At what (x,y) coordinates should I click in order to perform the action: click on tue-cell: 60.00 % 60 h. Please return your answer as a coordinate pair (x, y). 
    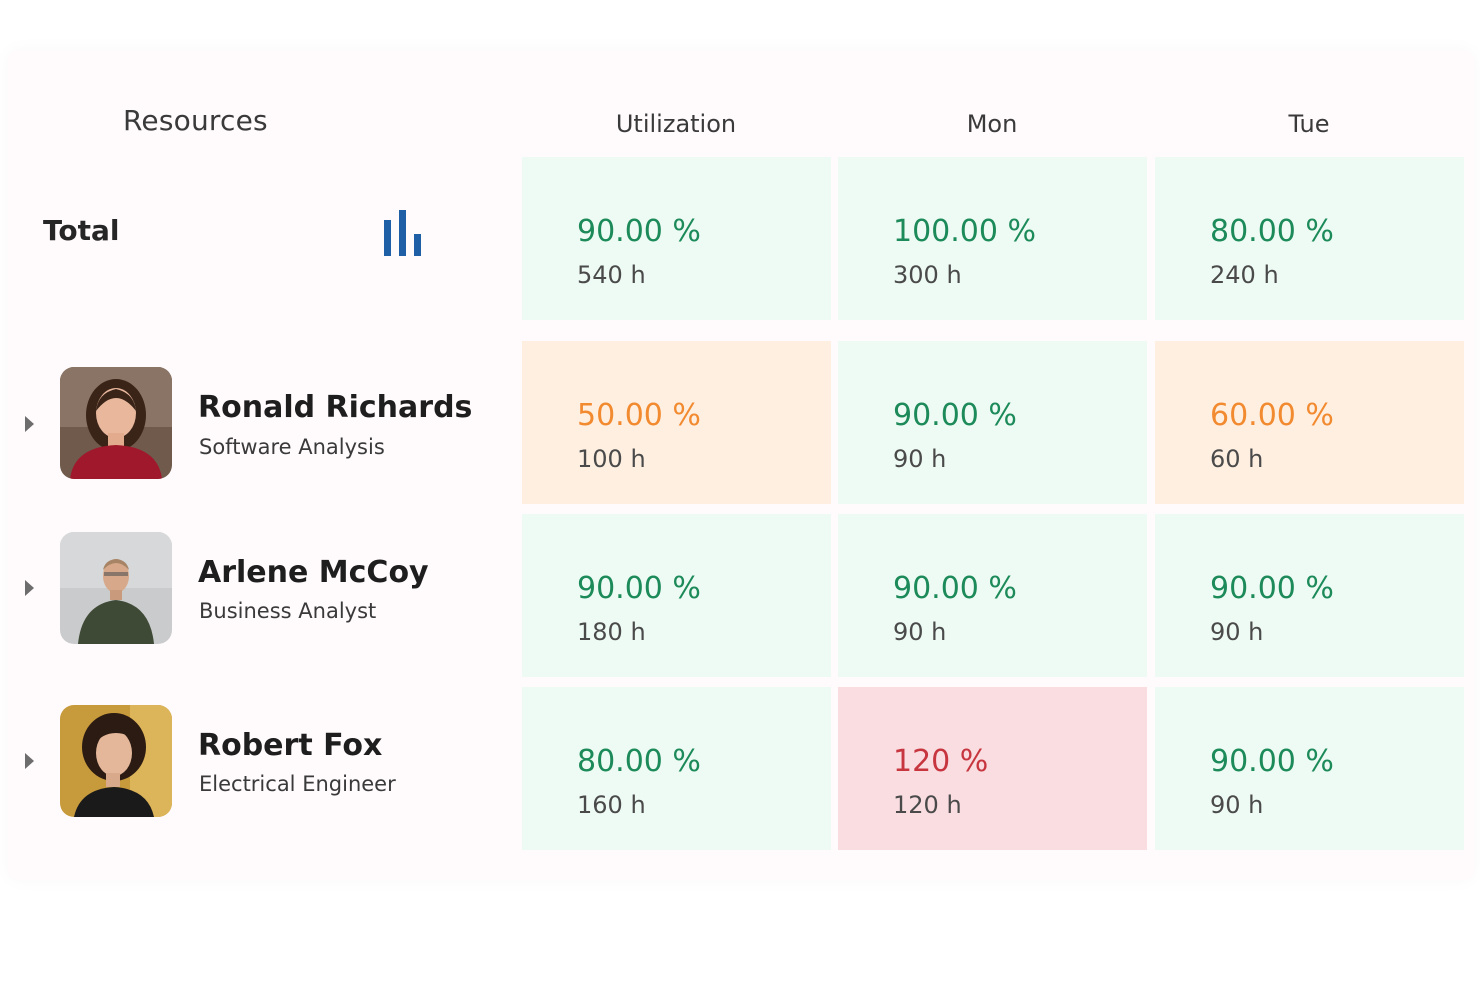
    Looking at the image, I should click on (1309, 422).